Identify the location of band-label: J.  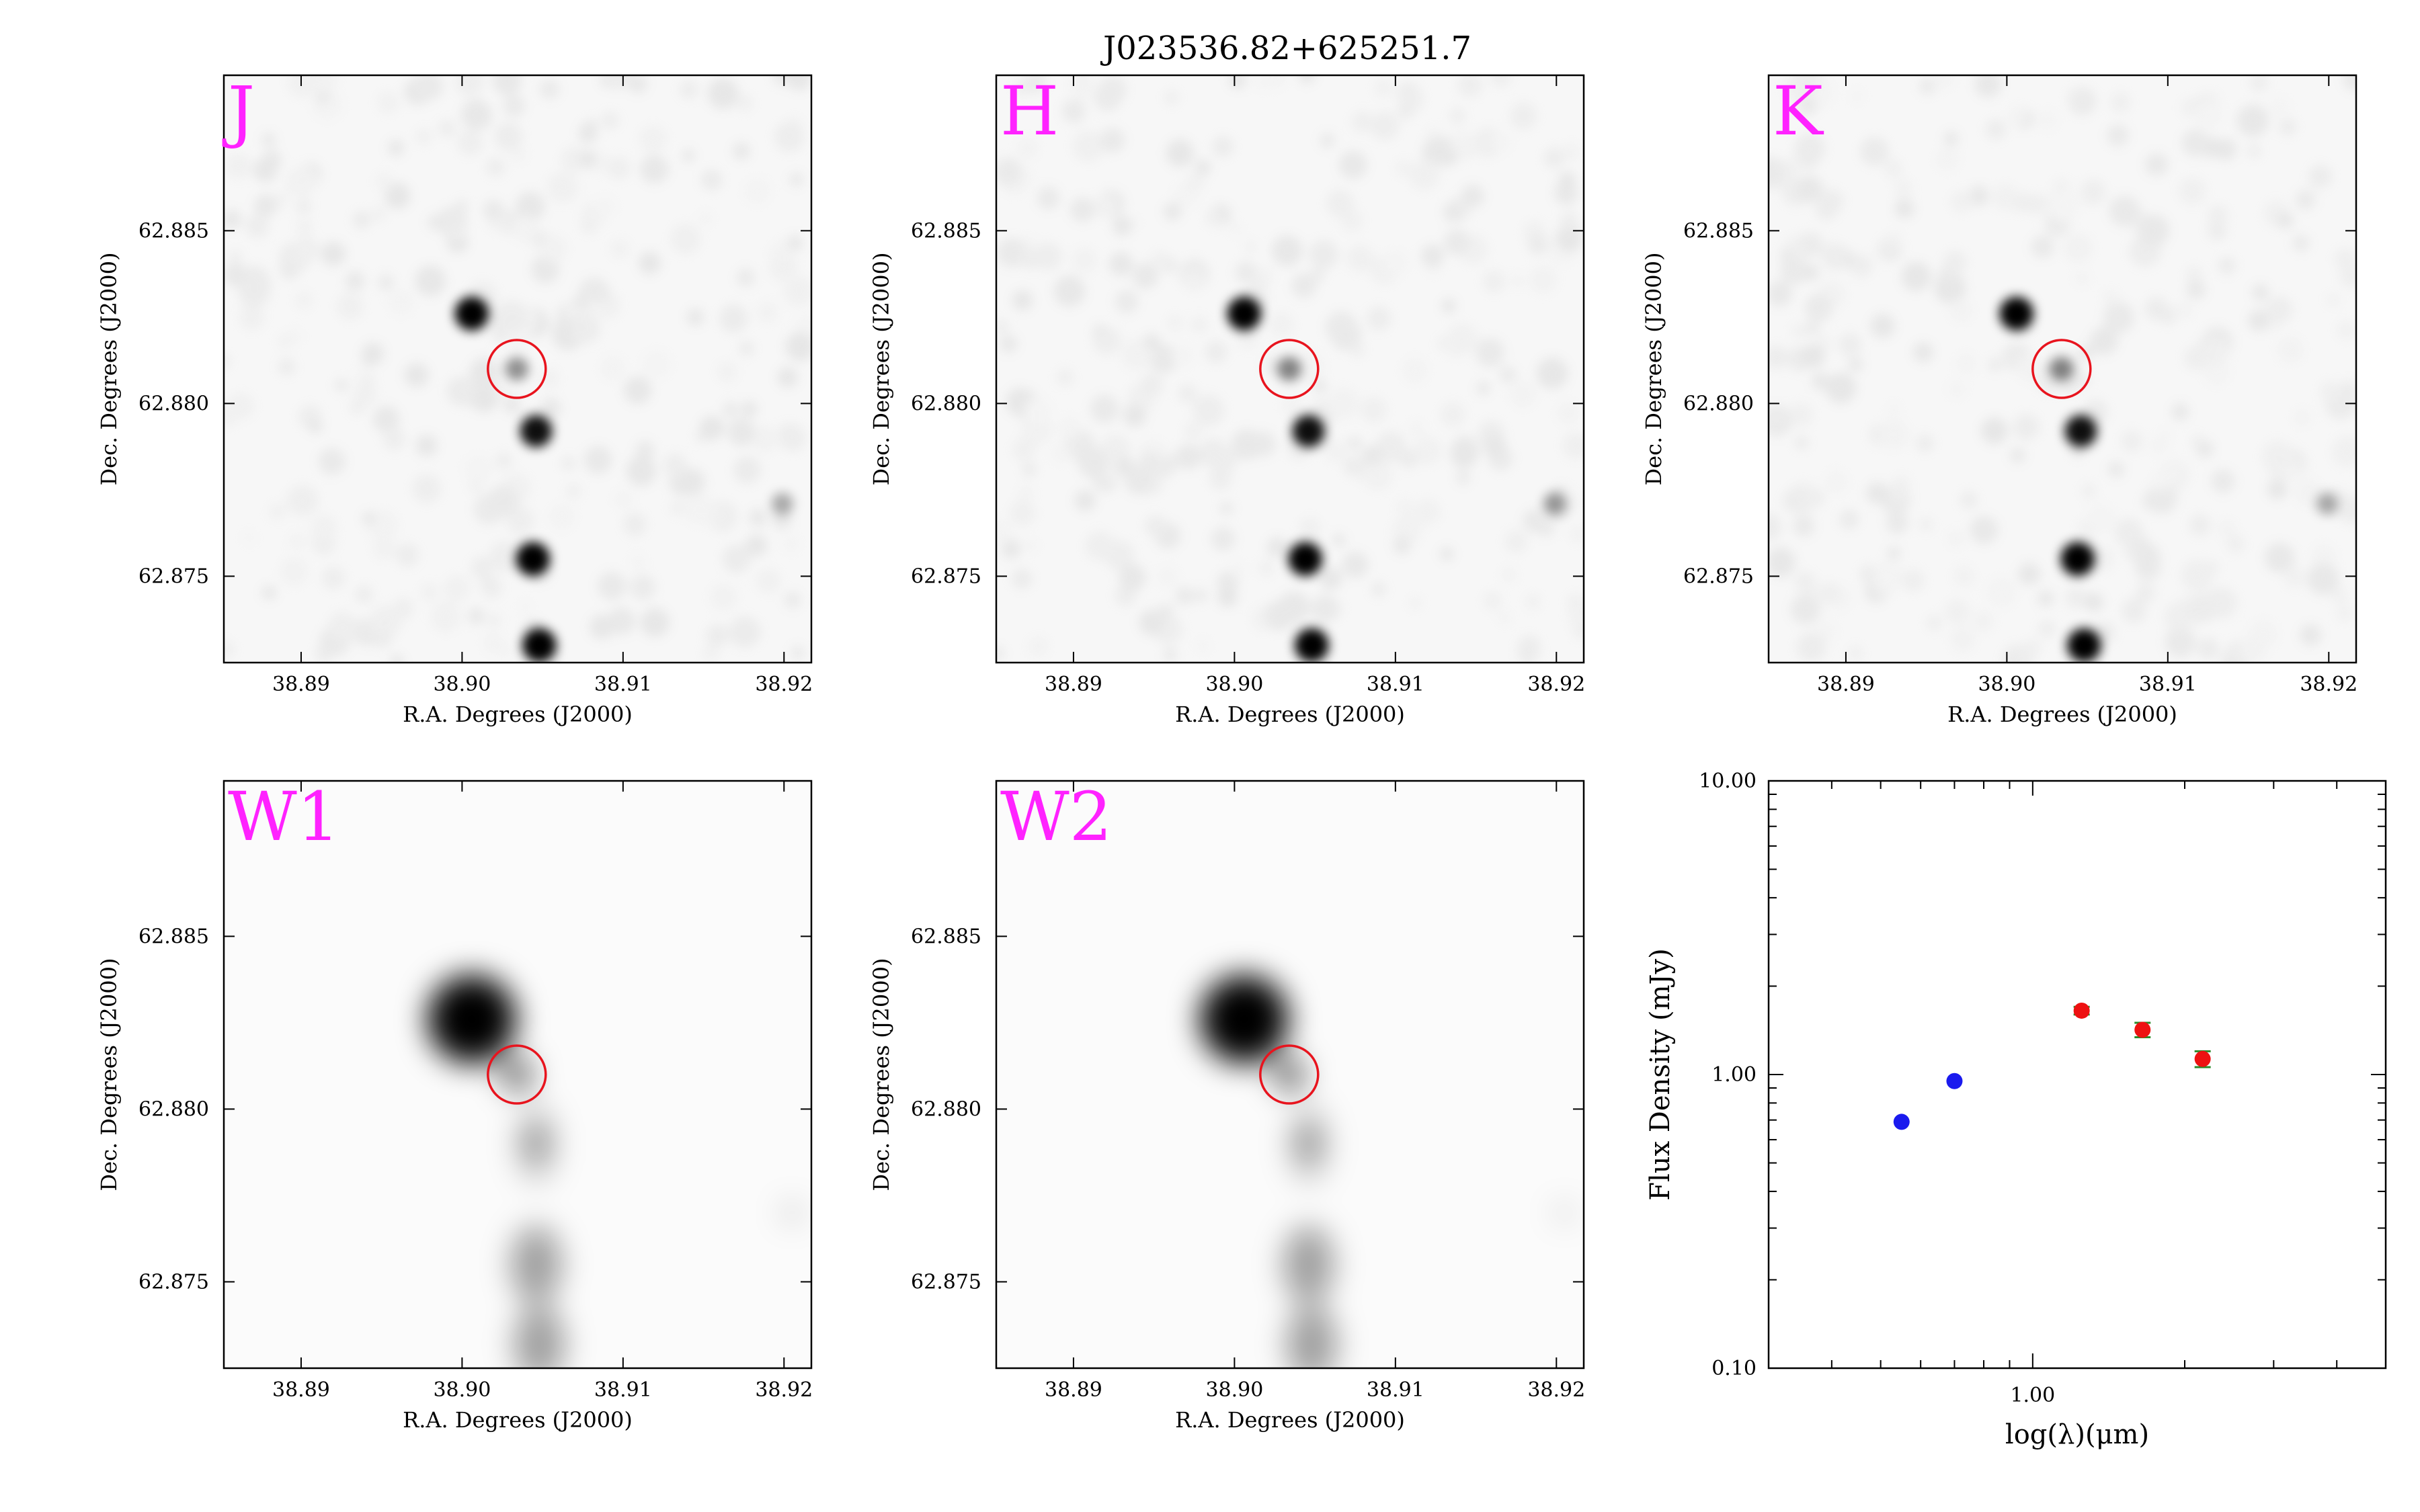
(238, 112).